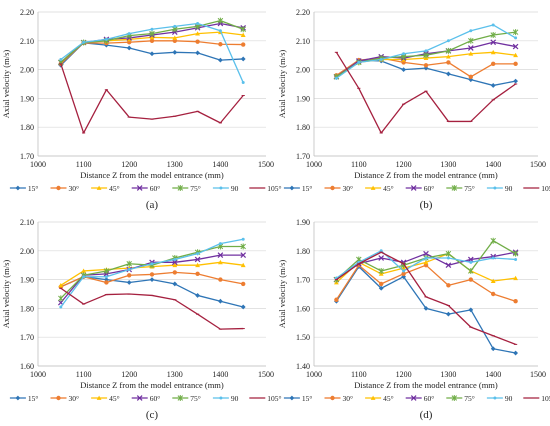 This screenshot has width=550, height=426. I want to click on x-axis-title: Distance Z from the model entrance (mm), so click(152, 175).